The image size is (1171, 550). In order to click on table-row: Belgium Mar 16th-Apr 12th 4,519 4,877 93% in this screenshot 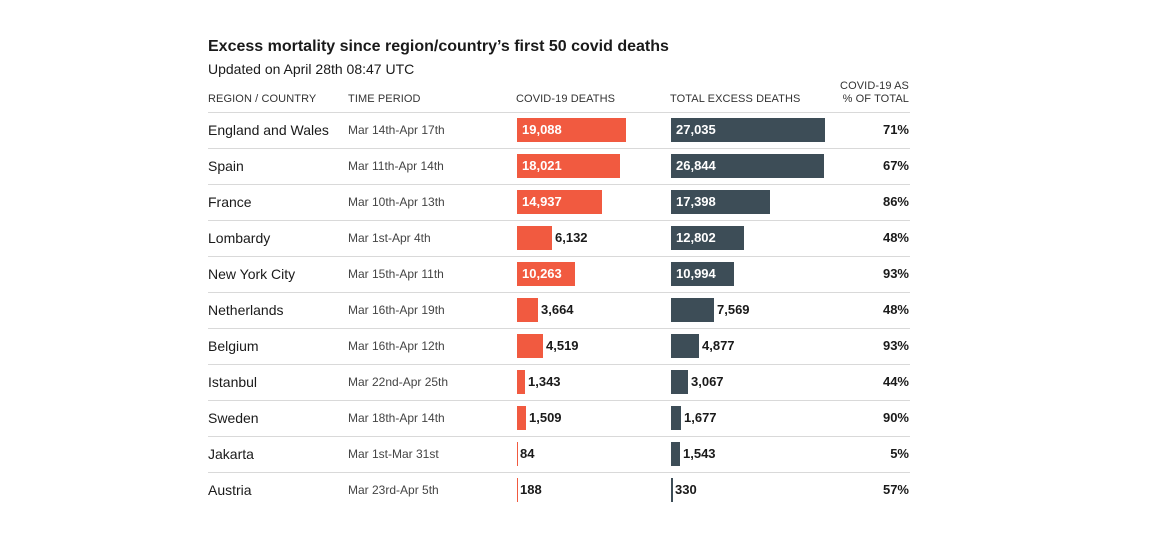, I will do `click(559, 346)`.